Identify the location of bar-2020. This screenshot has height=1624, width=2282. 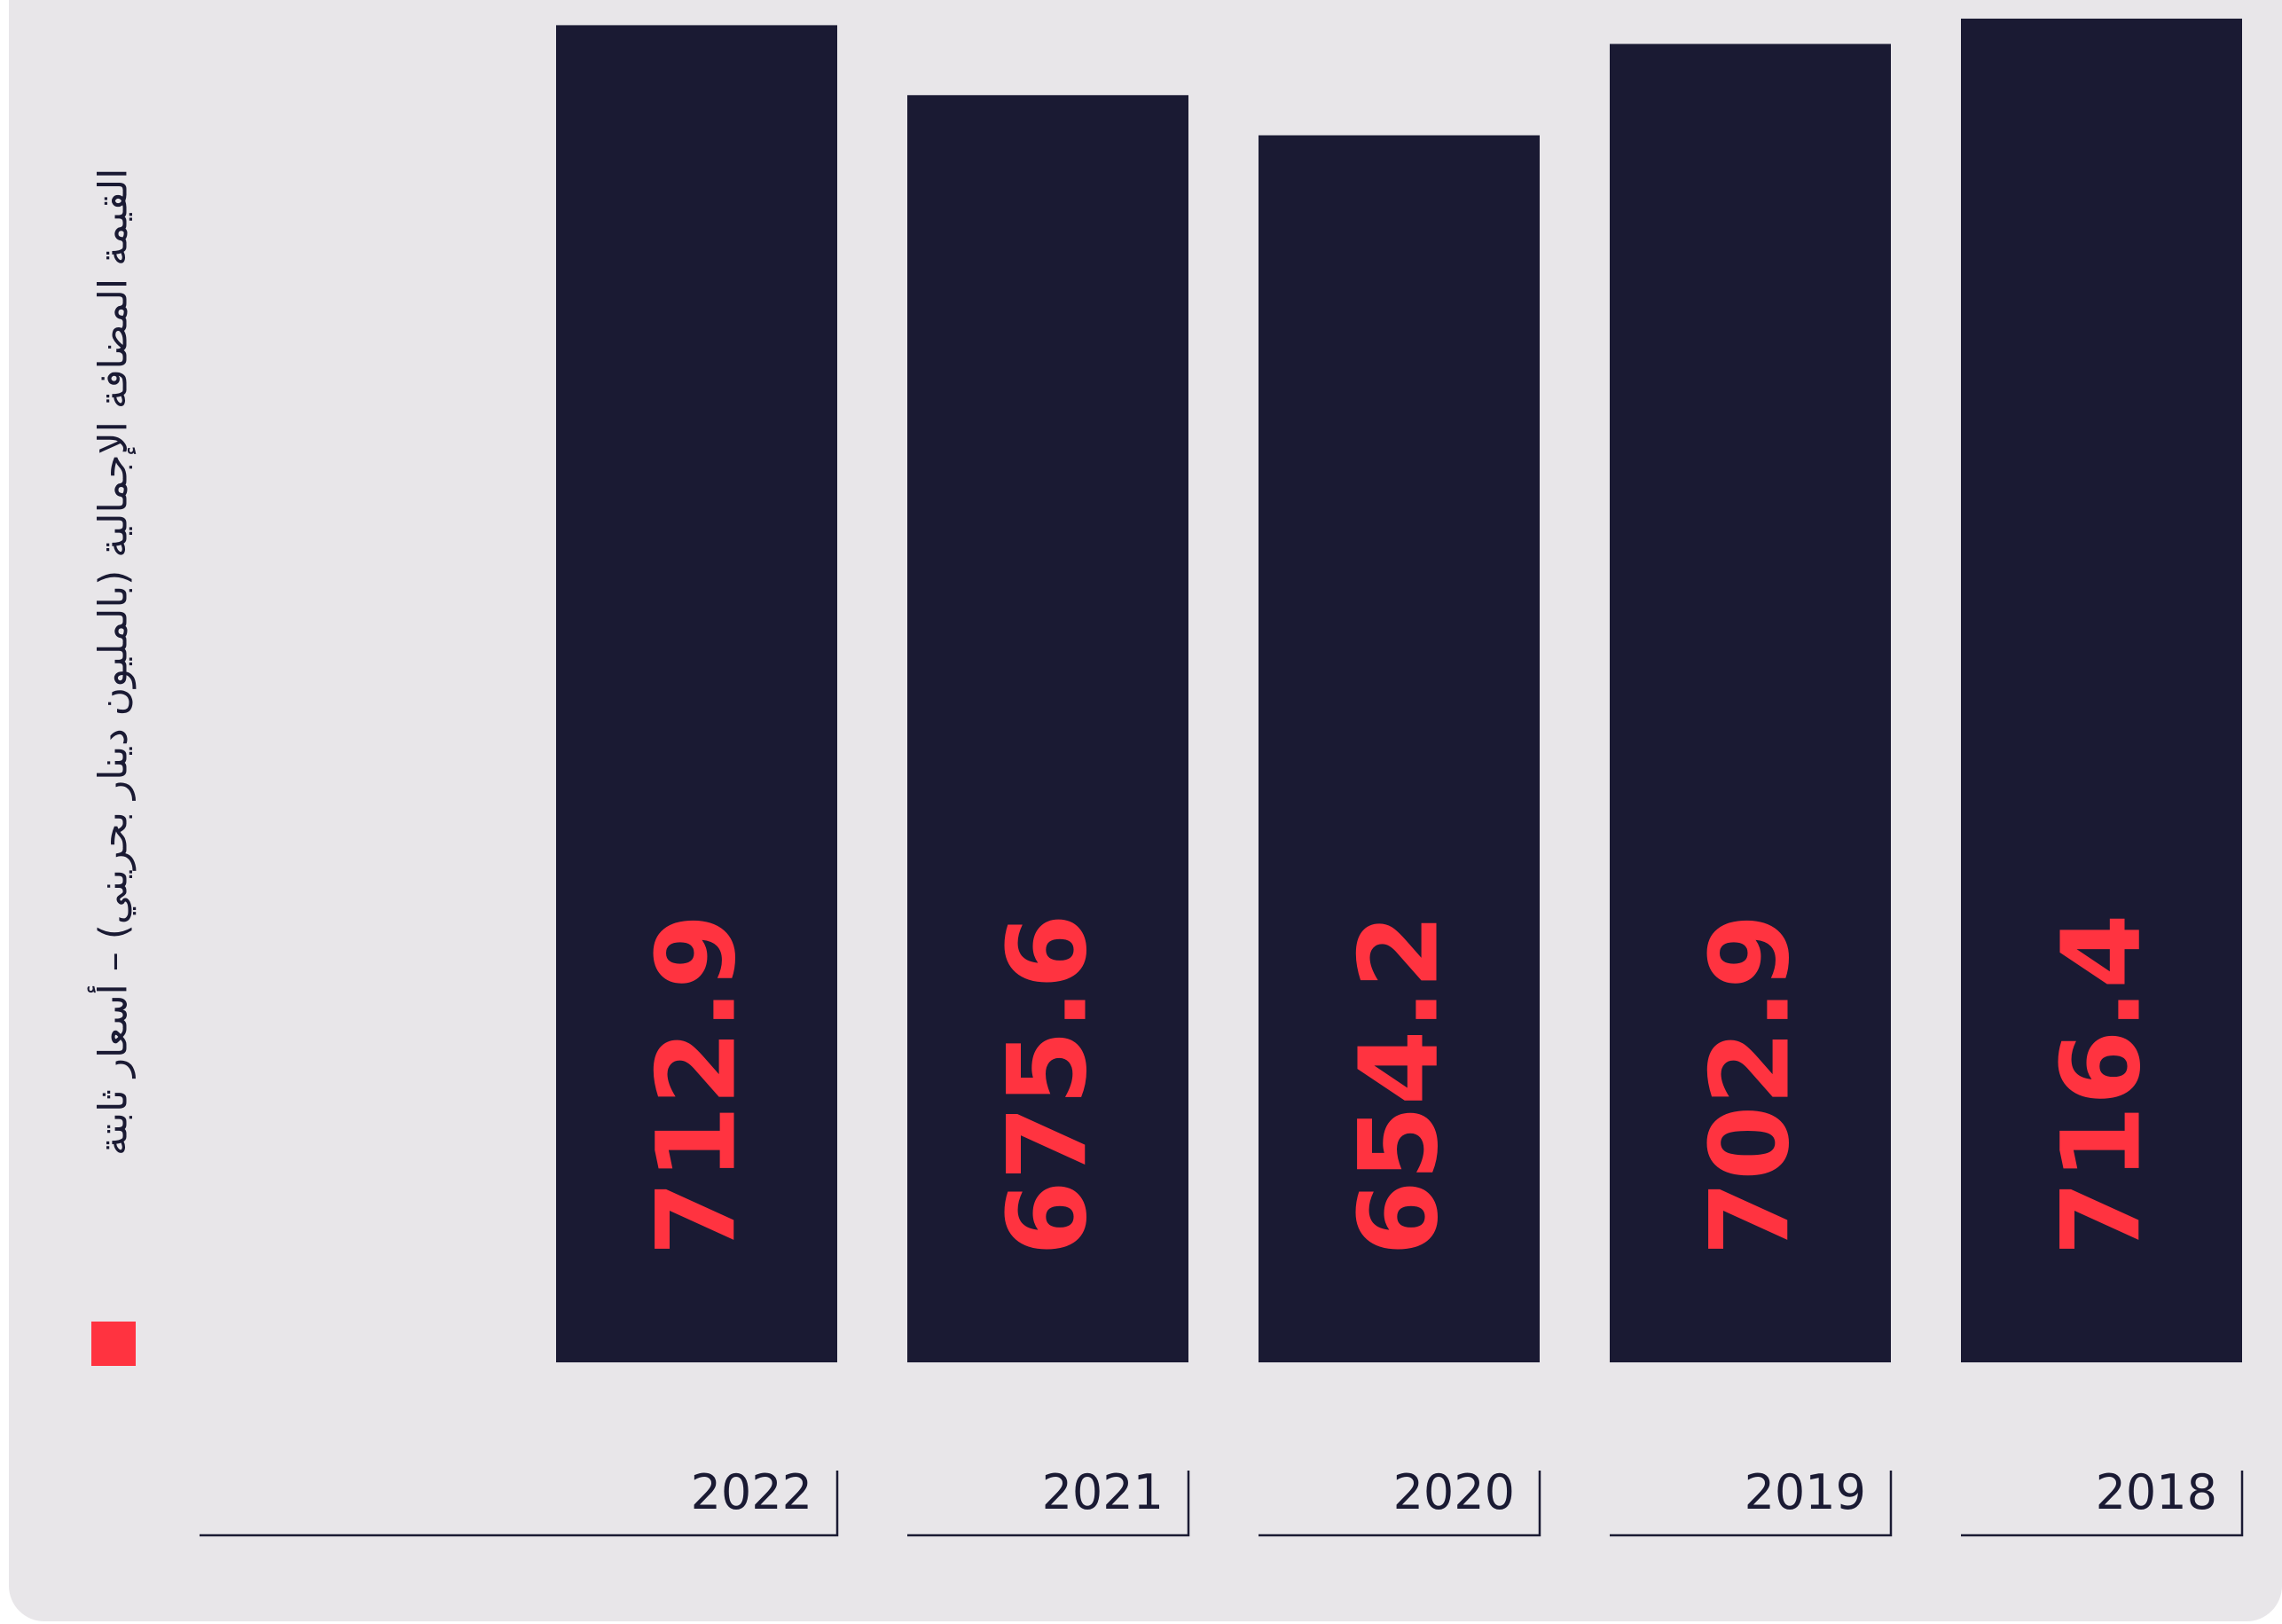
(1399, 749).